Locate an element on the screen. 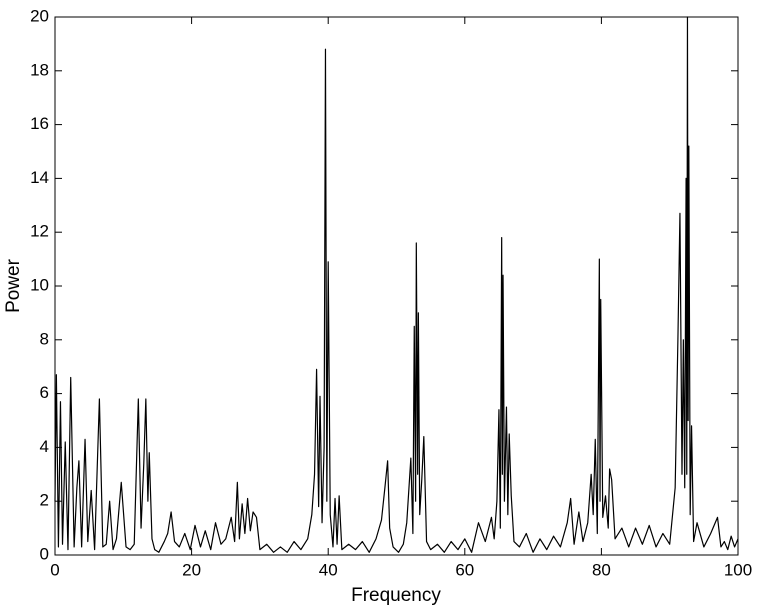 This screenshot has width=761, height=608. y-tick-label: 14 is located at coordinates (39, 177).